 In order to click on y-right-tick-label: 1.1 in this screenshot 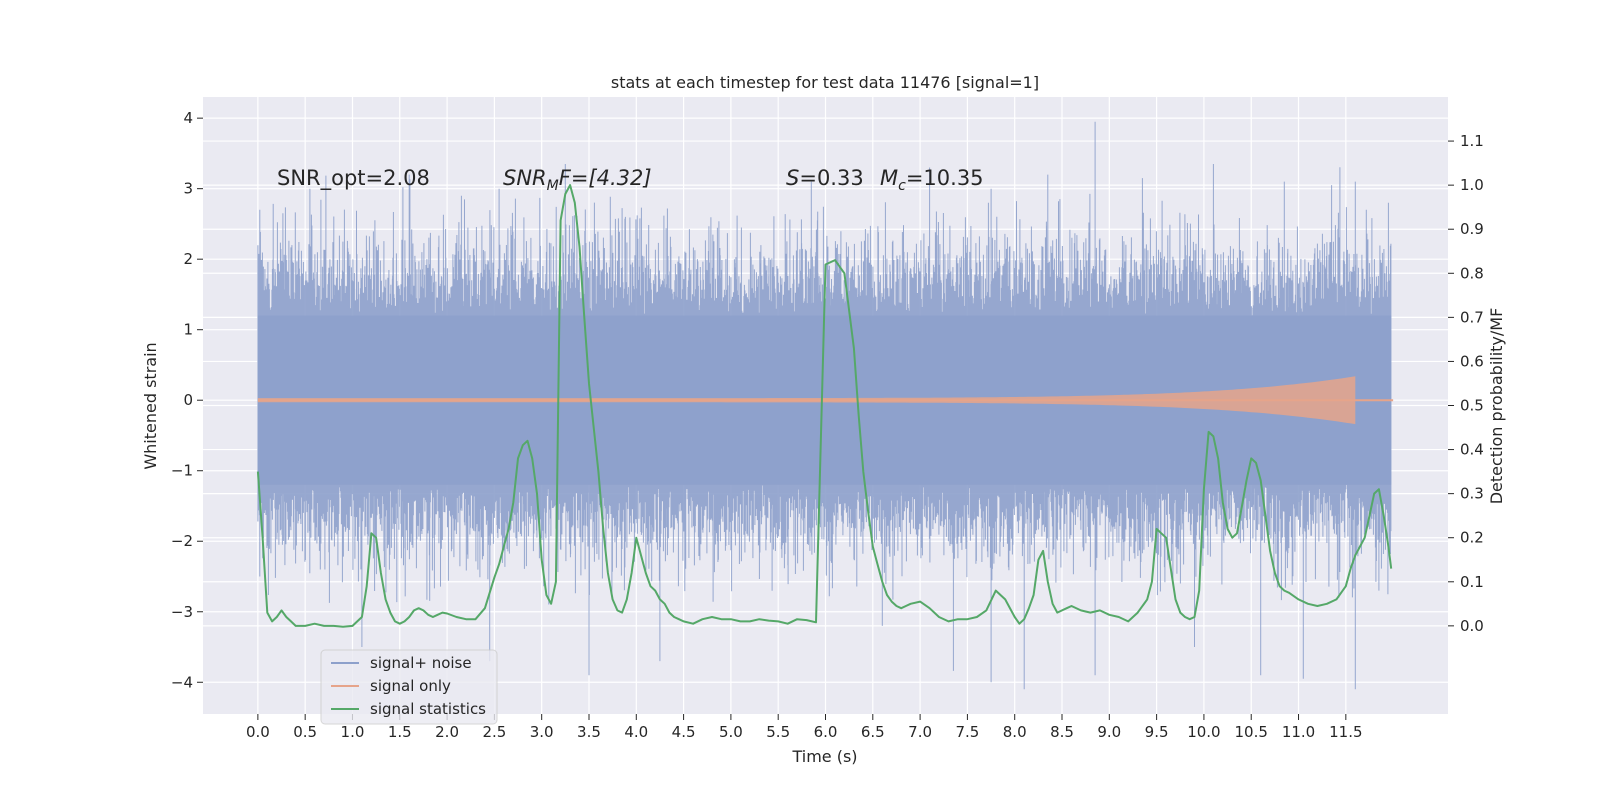, I will do `click(1472, 141)`.